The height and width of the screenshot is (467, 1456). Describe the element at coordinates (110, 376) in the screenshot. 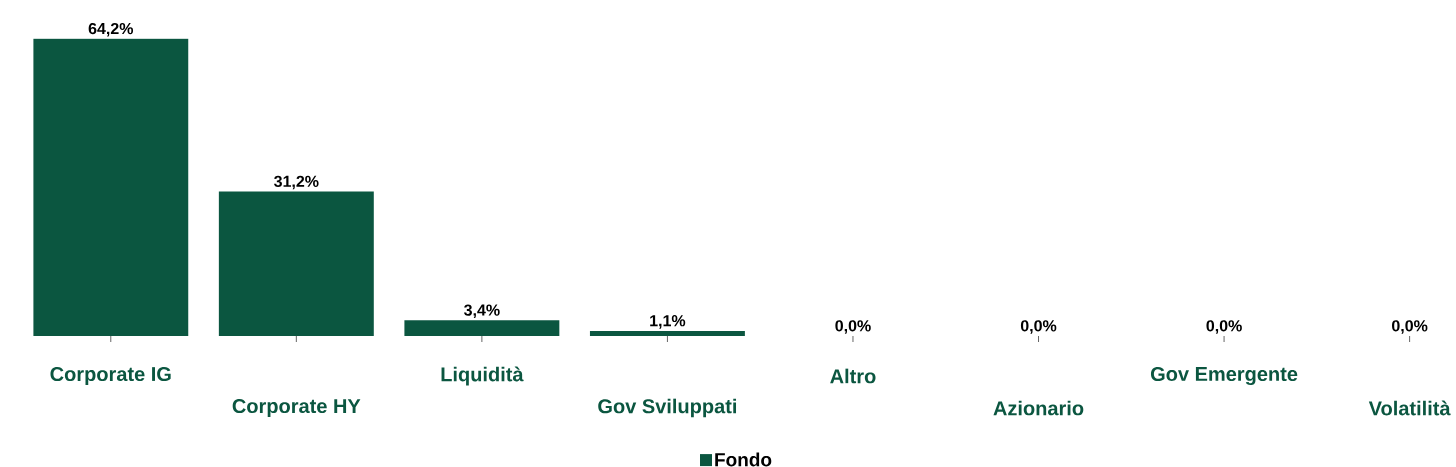

I see `x-tick-label: Corporate IG` at that location.